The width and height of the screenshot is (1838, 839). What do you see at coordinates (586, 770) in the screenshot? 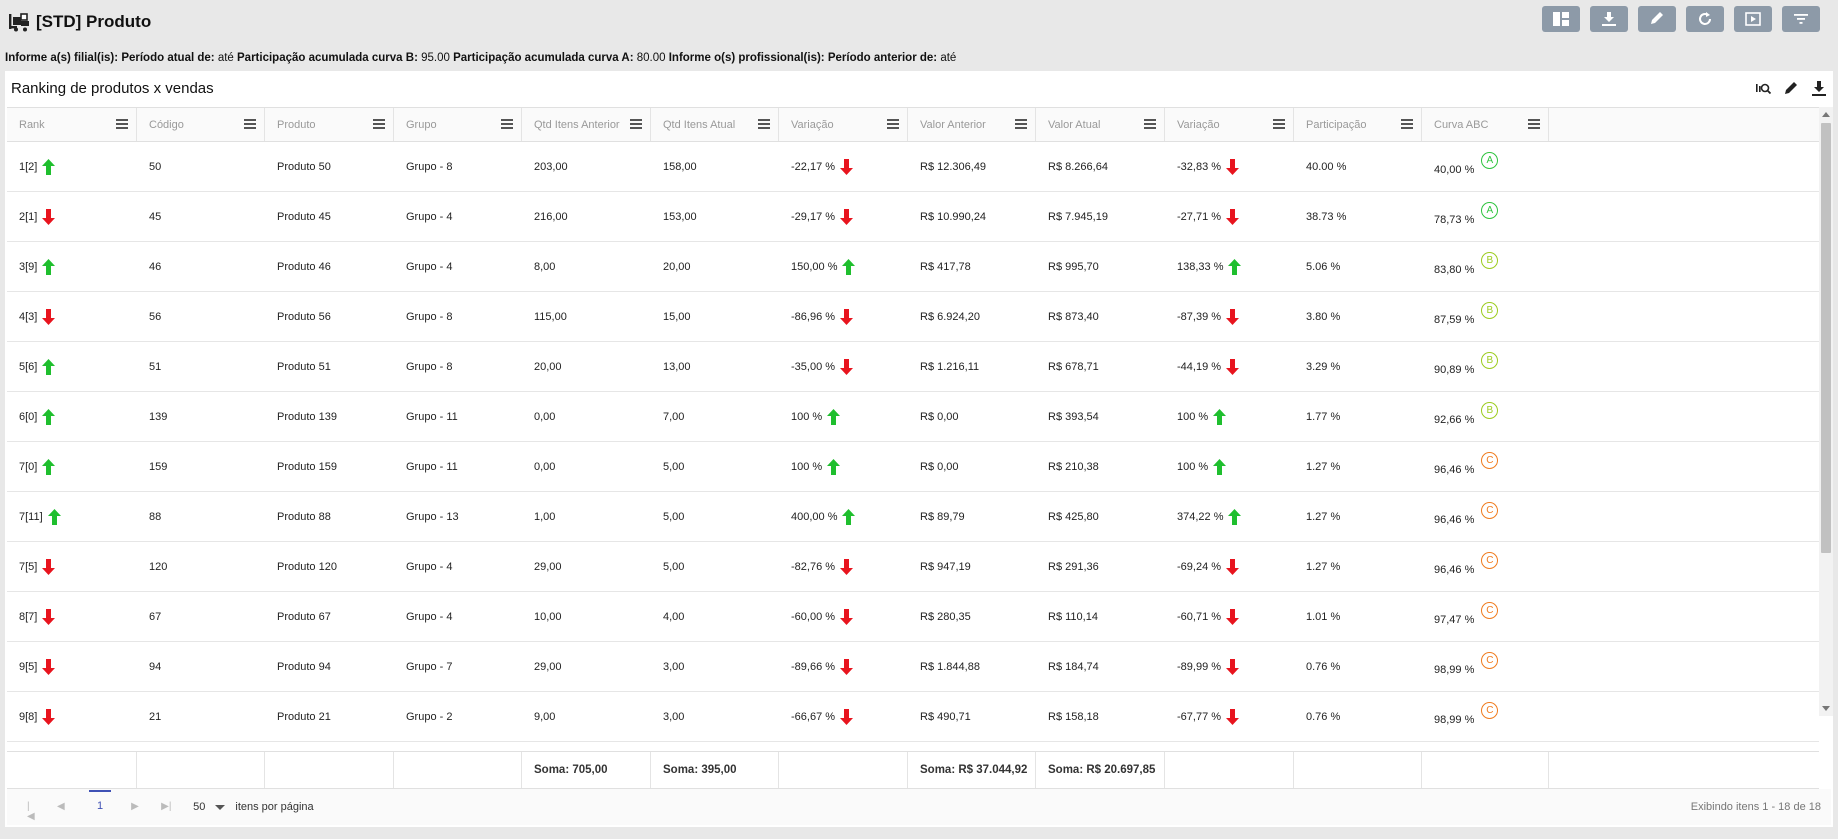
I see `footer-cell-qtd-anterior: Soma: 705,00` at bounding box center [586, 770].